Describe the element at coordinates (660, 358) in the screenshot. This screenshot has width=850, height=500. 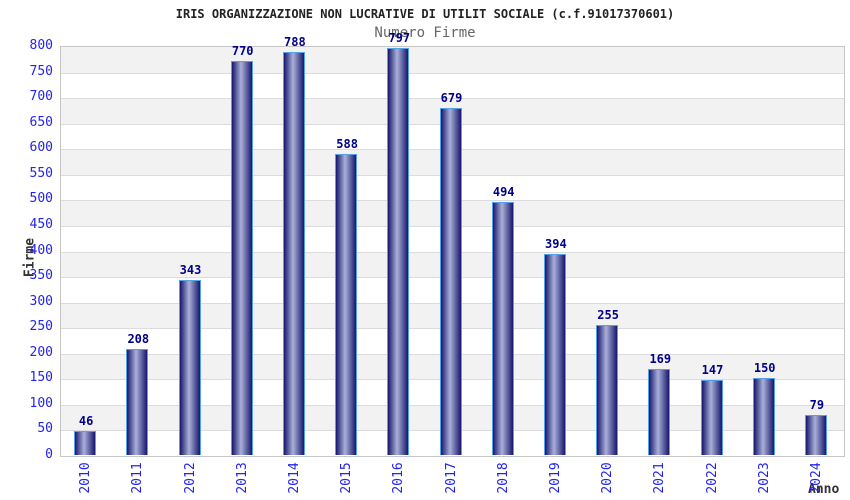
I see `bar-value-label: 169` at that location.